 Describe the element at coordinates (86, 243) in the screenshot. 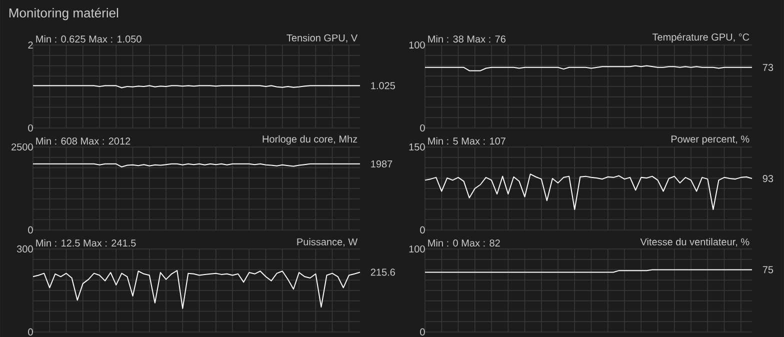

I see `text: Min : 12.5 Max : 241.5` at that location.